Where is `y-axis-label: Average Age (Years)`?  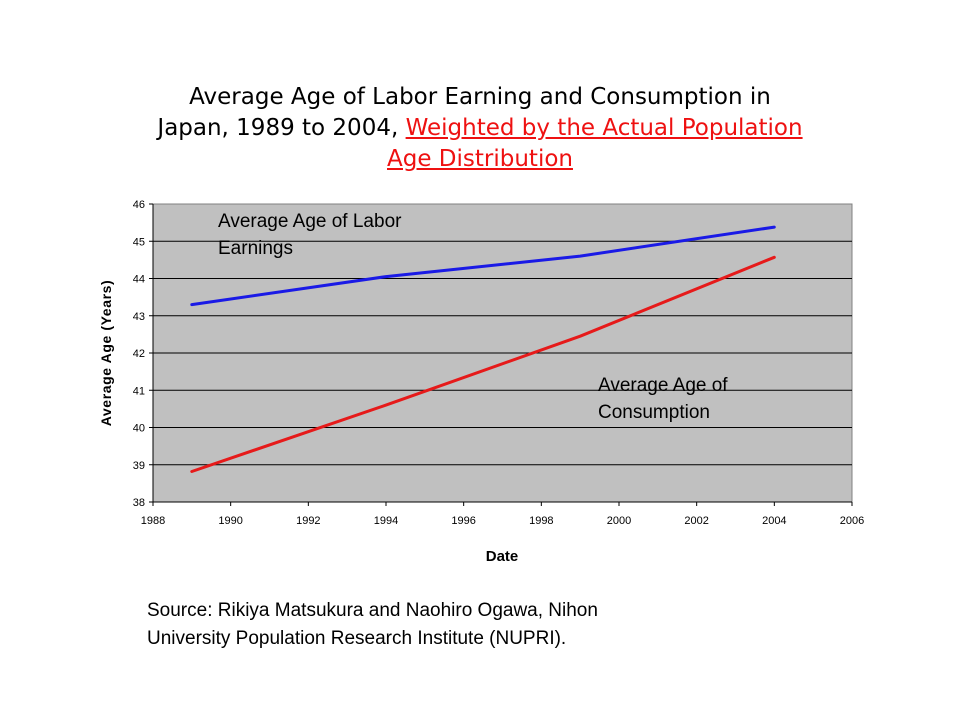
y-axis-label: Average Age (Years) is located at coordinates (106, 353).